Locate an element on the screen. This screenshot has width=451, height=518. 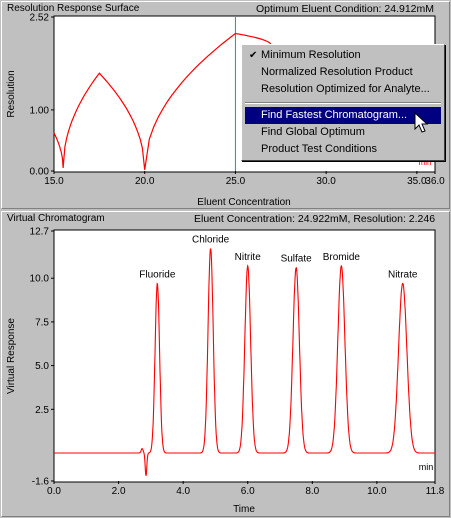
optimum-condition-readout: Optimum Eluent Condition: 24.912mM is located at coordinates (345, 9).